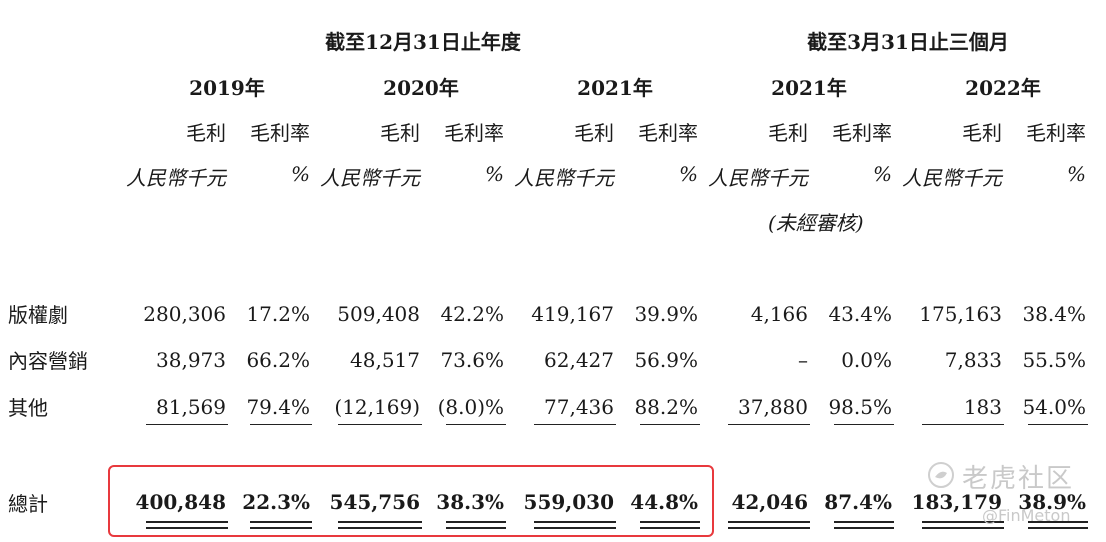 The height and width of the screenshot is (542, 1106). Describe the element at coordinates (666, 360) in the screenshot. I see `table-cell: 56.9%` at that location.